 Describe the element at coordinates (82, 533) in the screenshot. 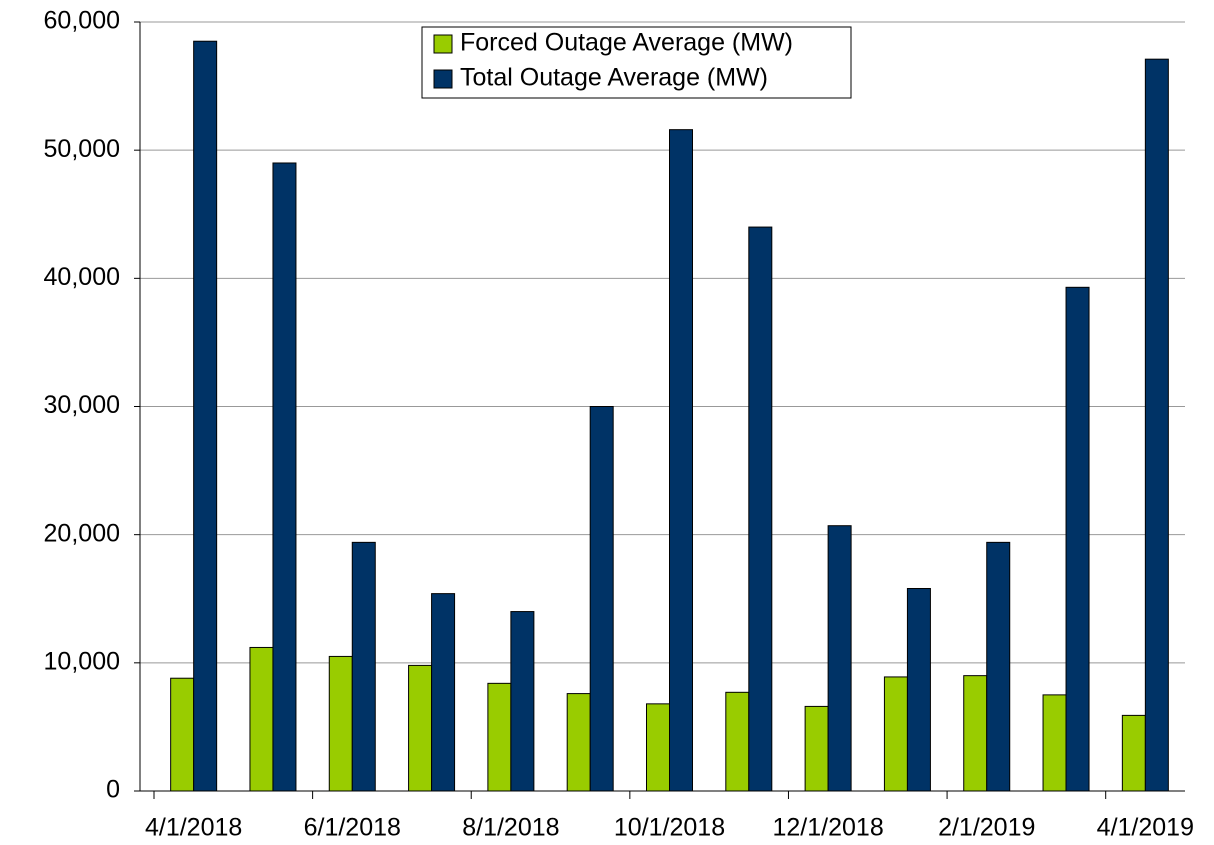

I see `y-tick-label: 20,000` at that location.